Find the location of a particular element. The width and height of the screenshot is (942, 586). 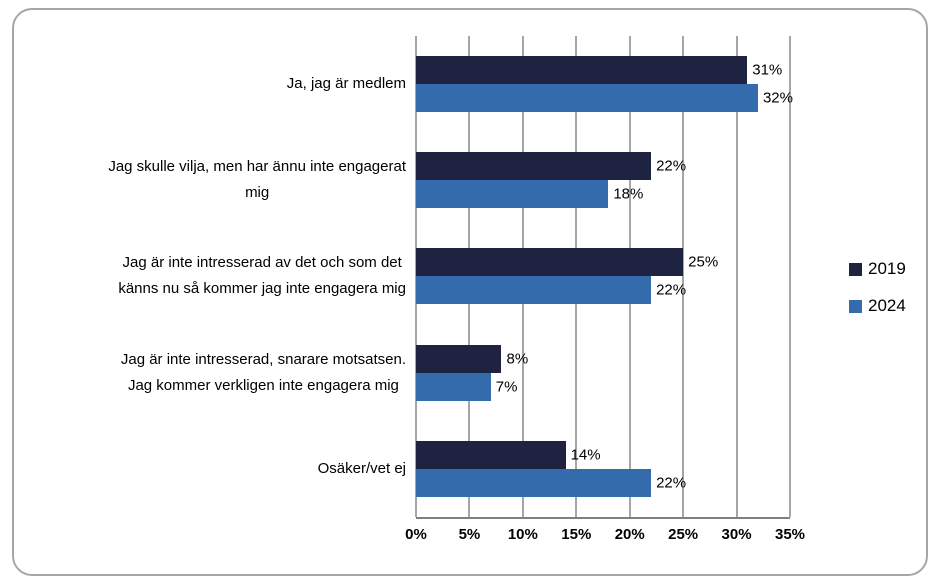

bar-2019: 14% is located at coordinates (508, 454).